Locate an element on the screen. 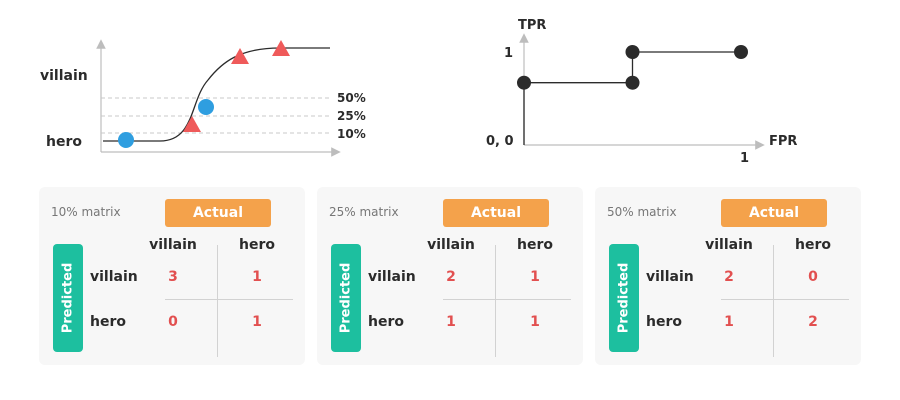 The height and width of the screenshot is (400, 900). roc-curve-line is located at coordinates (632, 98).